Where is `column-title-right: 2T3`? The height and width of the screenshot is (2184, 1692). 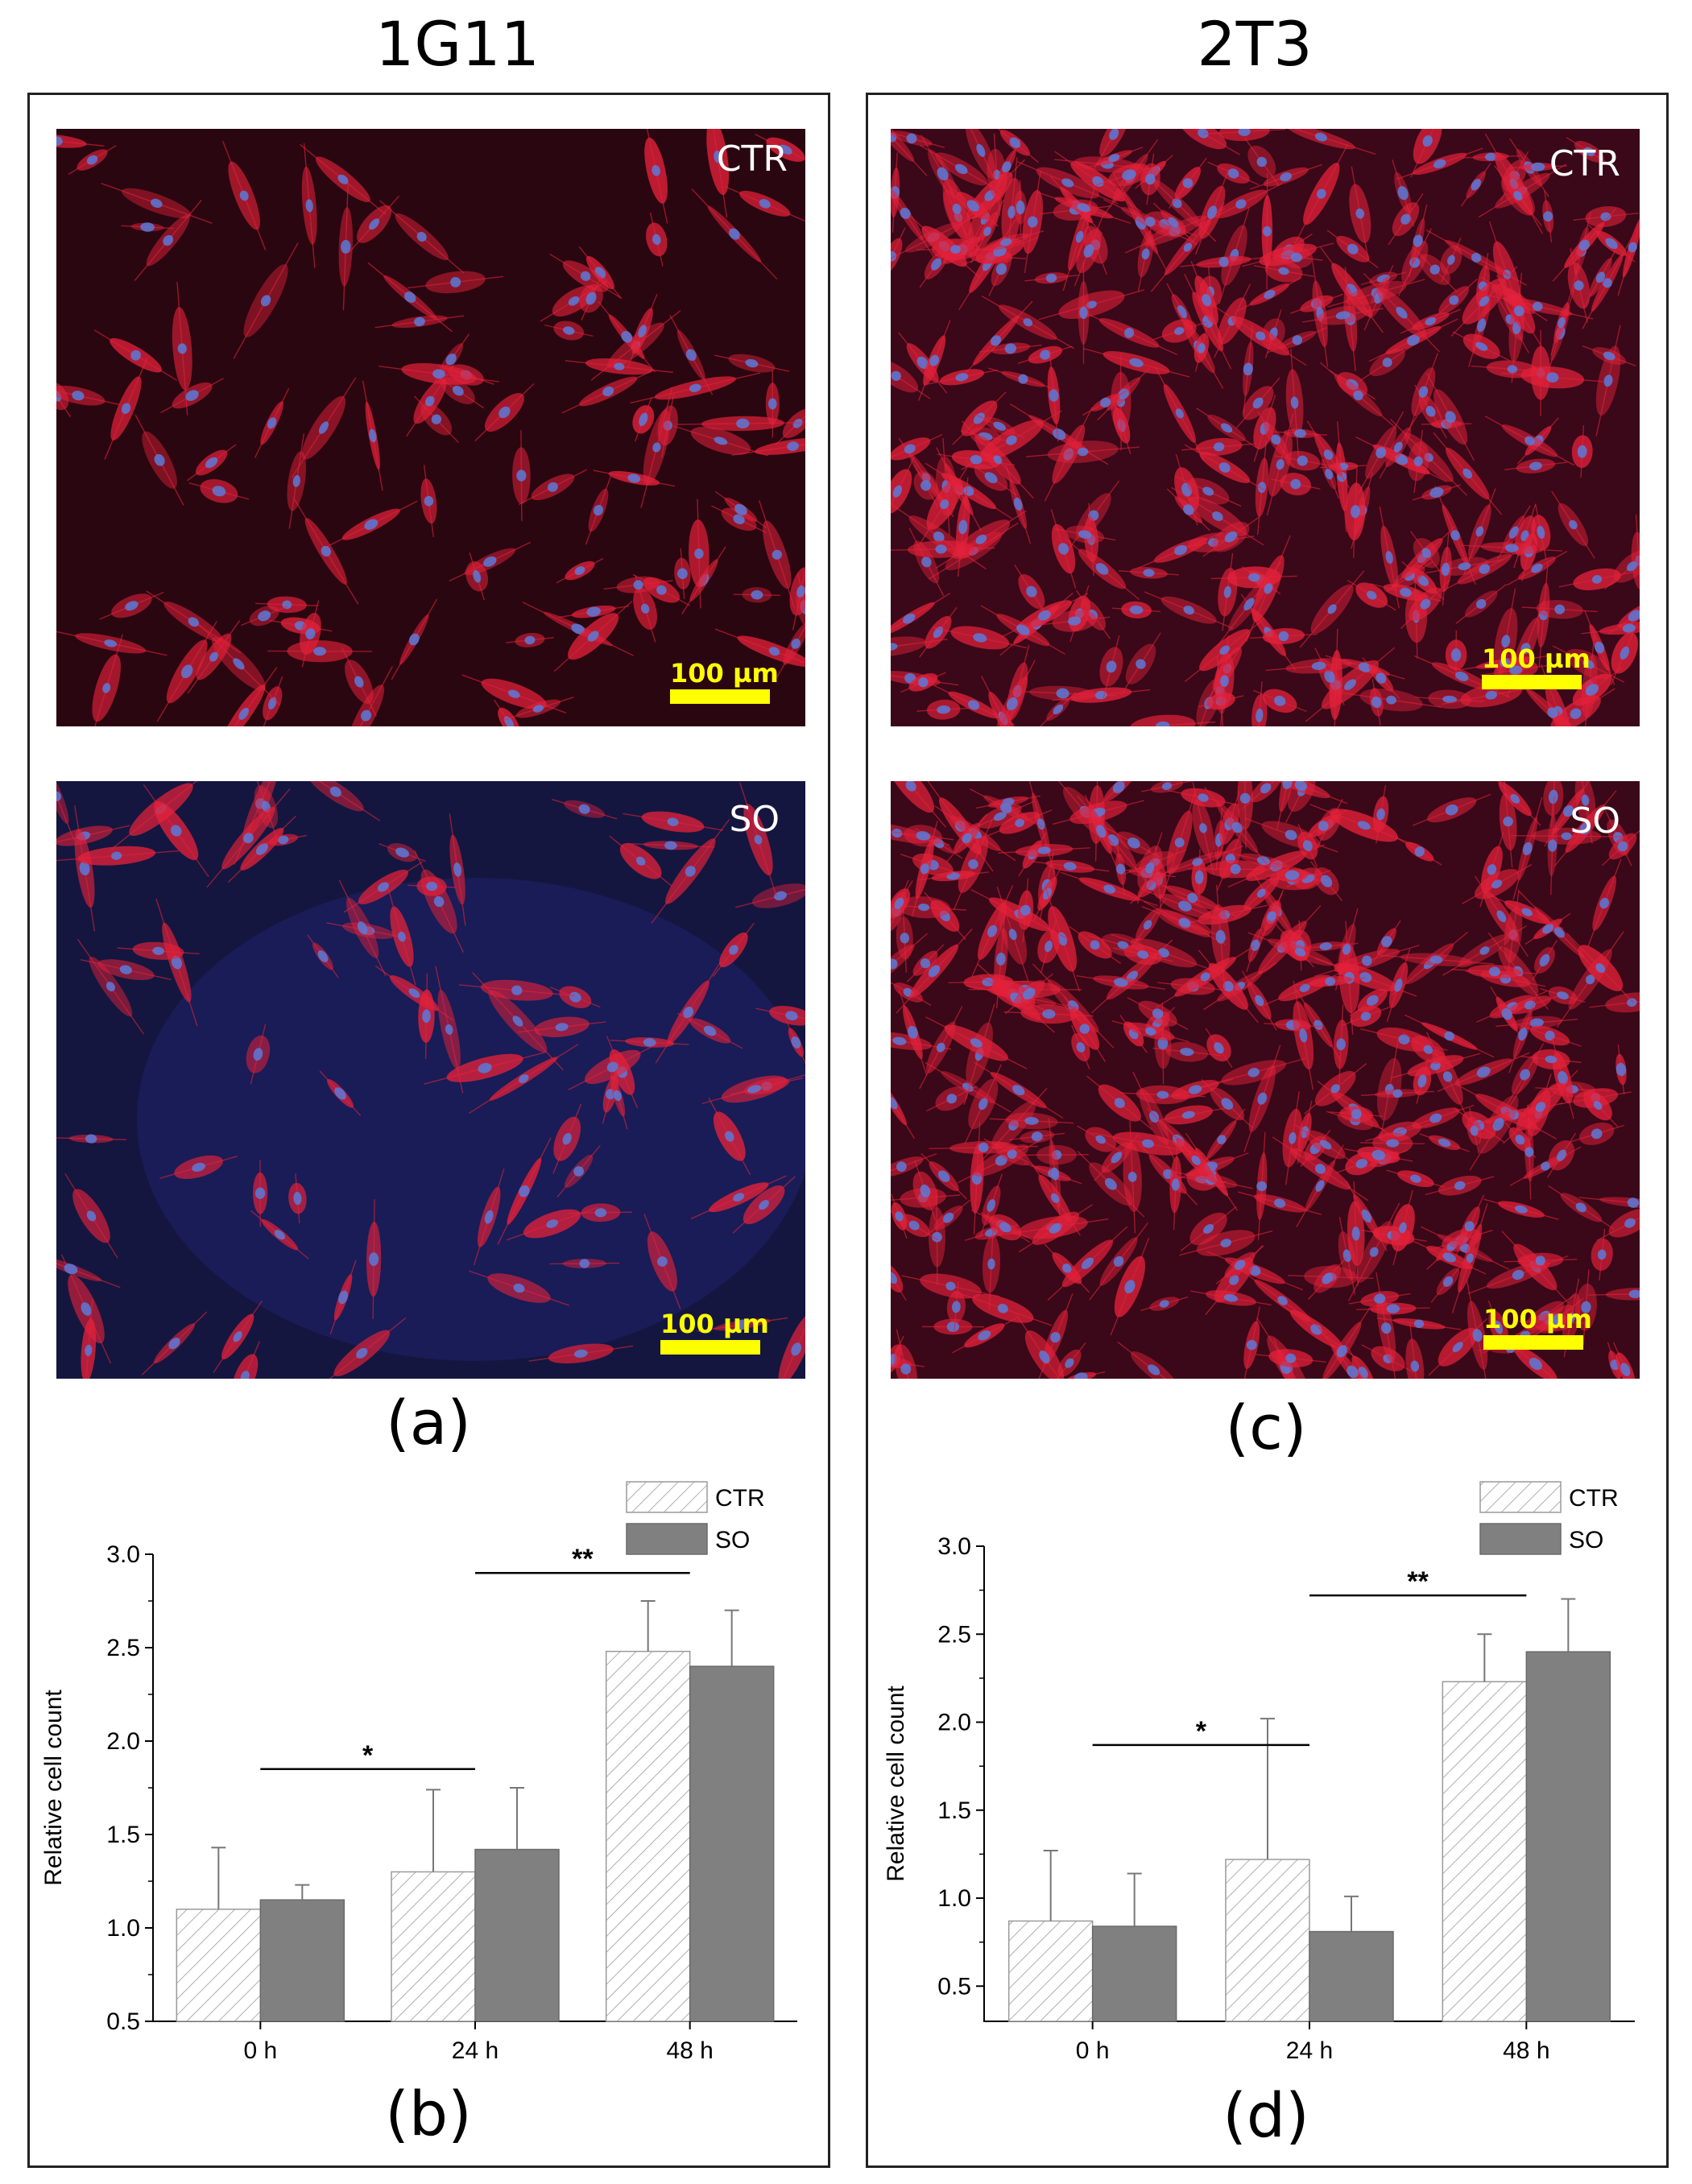 column-title-right: 2T3 is located at coordinates (1255, 44).